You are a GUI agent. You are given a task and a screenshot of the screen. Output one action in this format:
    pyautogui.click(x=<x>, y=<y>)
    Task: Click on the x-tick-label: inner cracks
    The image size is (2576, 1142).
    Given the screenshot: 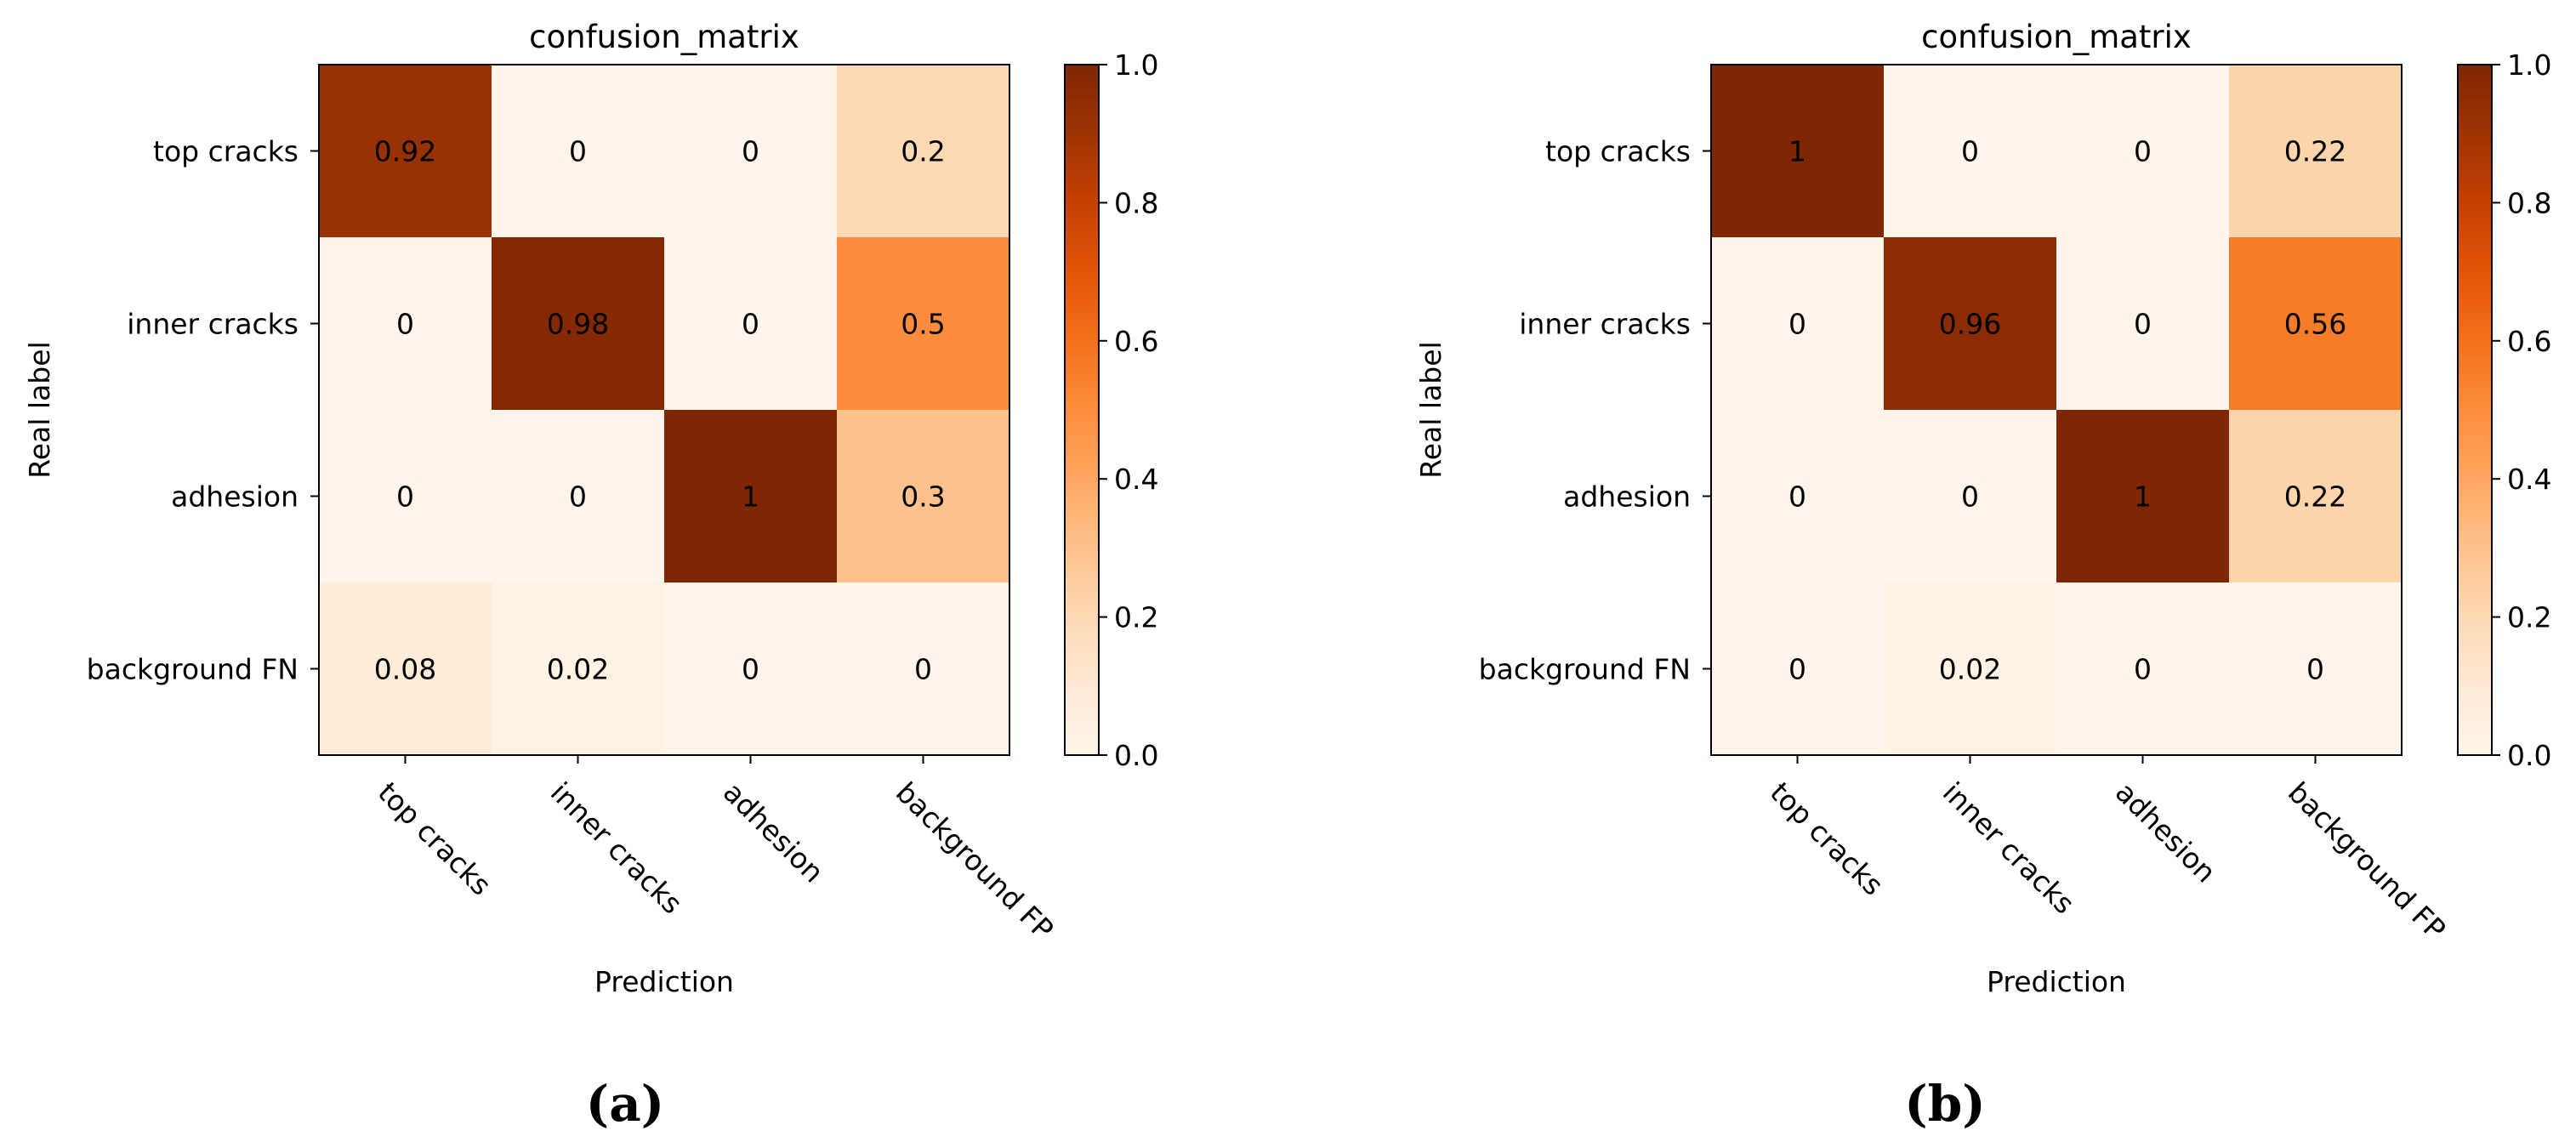 What is the action you would take?
    pyautogui.click(x=616, y=848)
    